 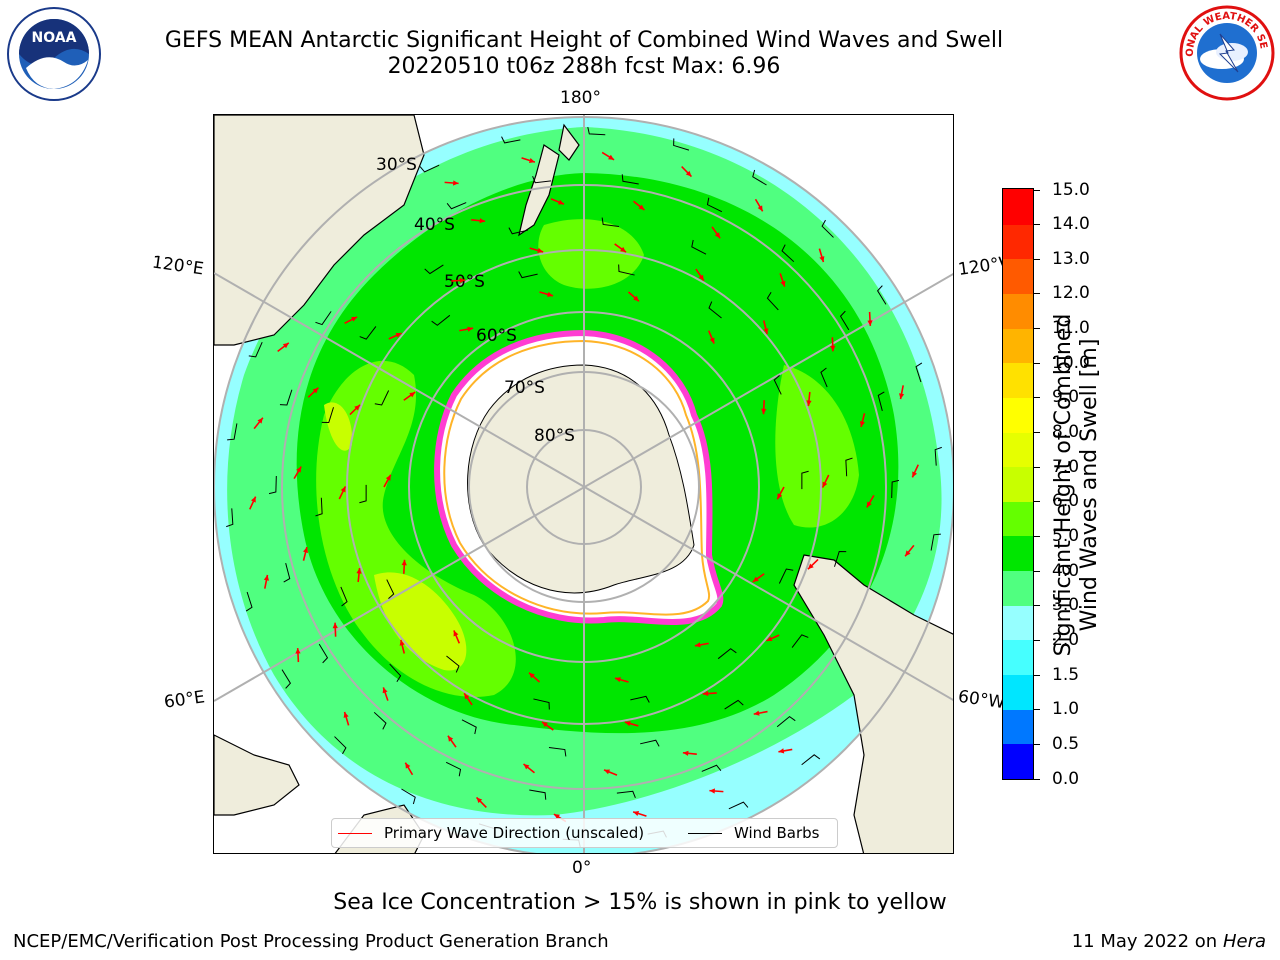 I want to click on antarctic-ice, so click(x=579, y=477).